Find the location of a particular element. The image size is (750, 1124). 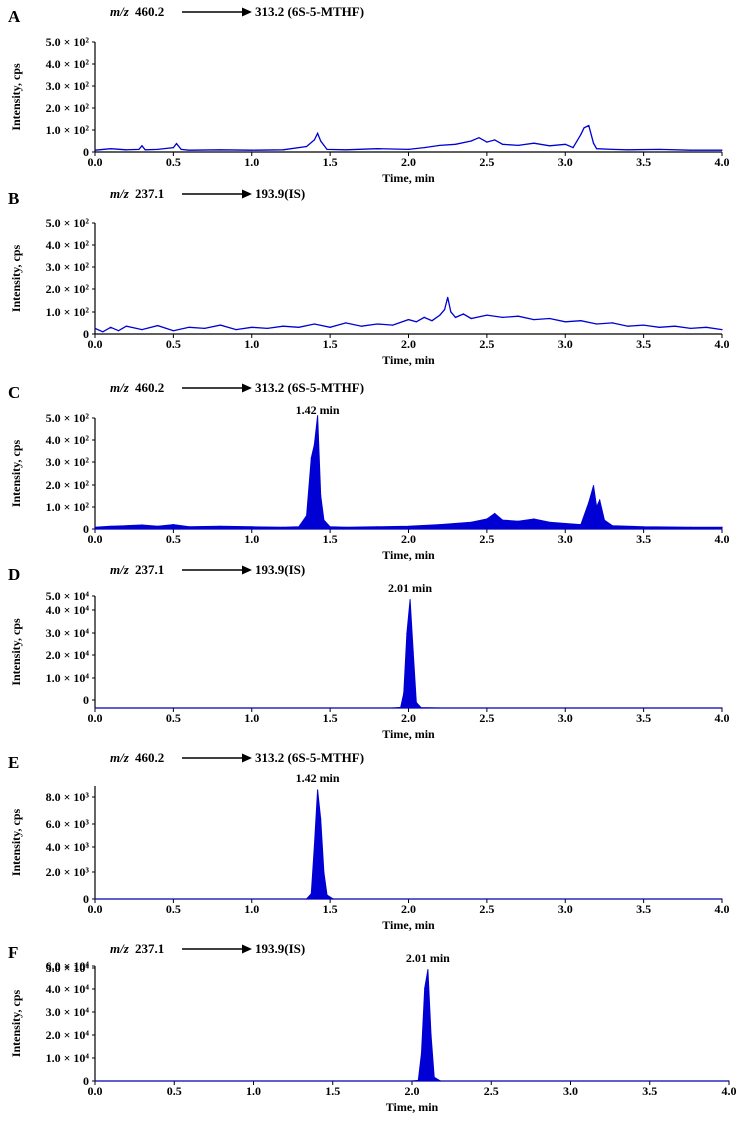

y-tick-label: 3.0 × 10⁴ is located at coordinates (68, 1012).